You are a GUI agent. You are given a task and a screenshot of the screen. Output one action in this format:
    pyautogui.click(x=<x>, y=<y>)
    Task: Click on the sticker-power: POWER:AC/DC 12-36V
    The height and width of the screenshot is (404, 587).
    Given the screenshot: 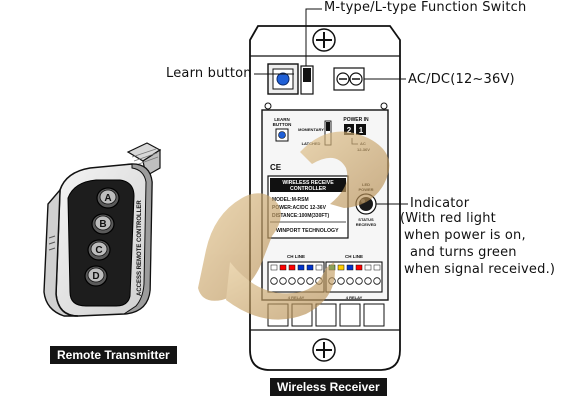 What is the action you would take?
    pyautogui.click(x=299, y=208)
    